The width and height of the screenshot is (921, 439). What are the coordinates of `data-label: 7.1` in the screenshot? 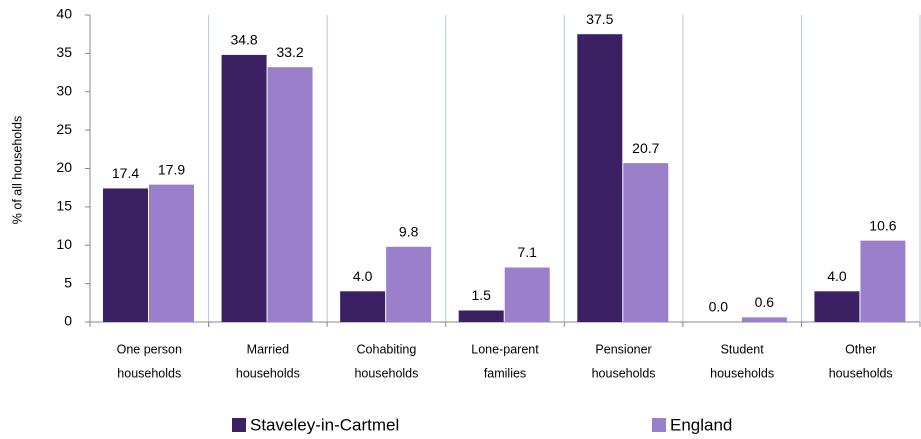 It's located at (527, 252).